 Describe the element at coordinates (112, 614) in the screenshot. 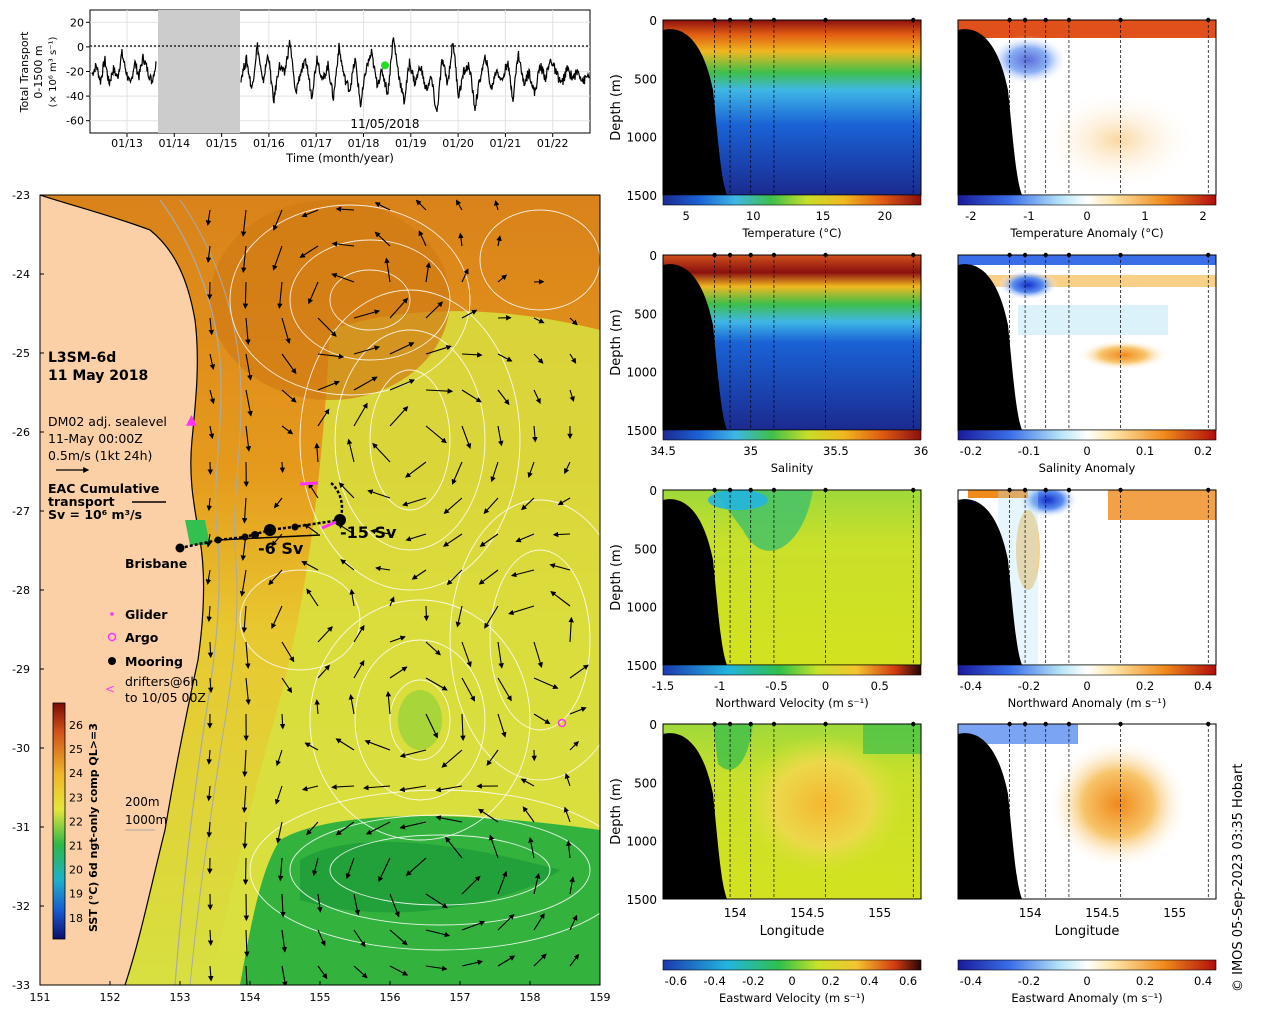

I see `legend-glider-icon` at that location.